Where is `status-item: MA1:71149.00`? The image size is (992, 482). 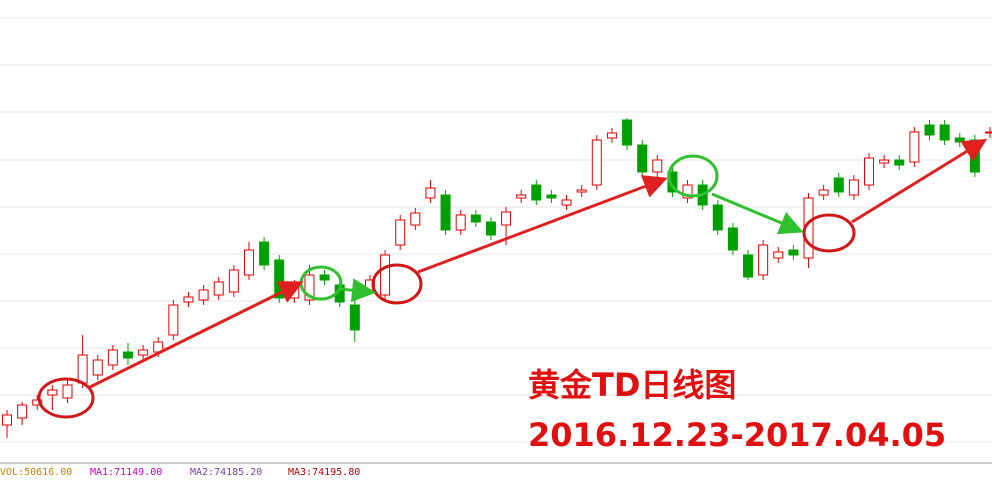 status-item: MA1:71149.00 is located at coordinates (126, 472).